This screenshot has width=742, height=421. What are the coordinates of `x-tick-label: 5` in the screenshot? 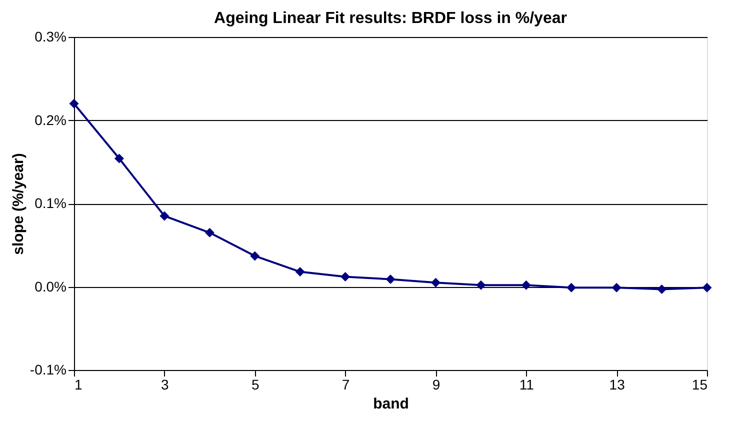 It's located at (255, 384).